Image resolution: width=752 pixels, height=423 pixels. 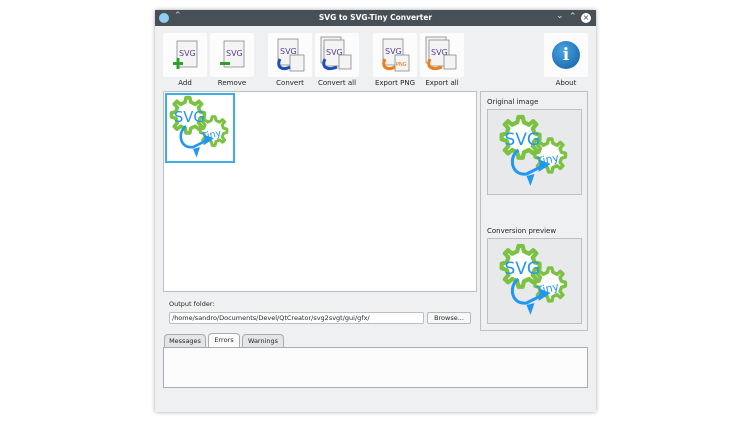 I want to click on original-image-preview: SVG Tiny, so click(x=534, y=152).